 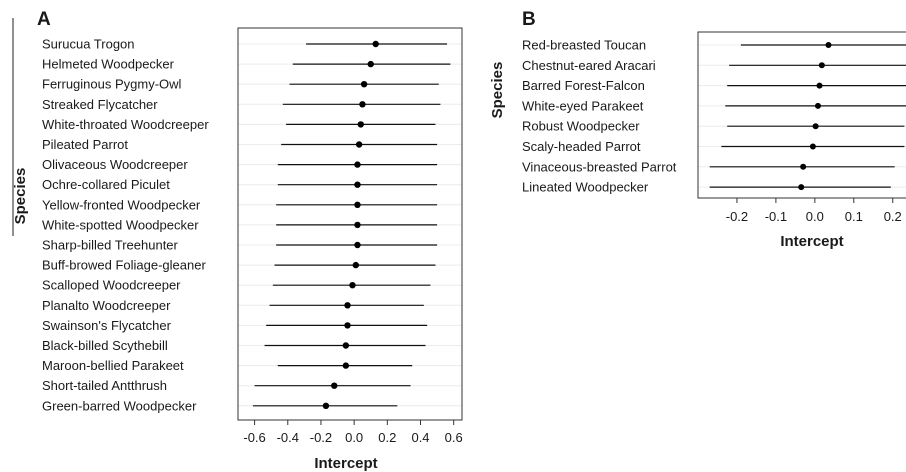 I want to click on x-tick-label: 0.4, so click(x=420, y=437).